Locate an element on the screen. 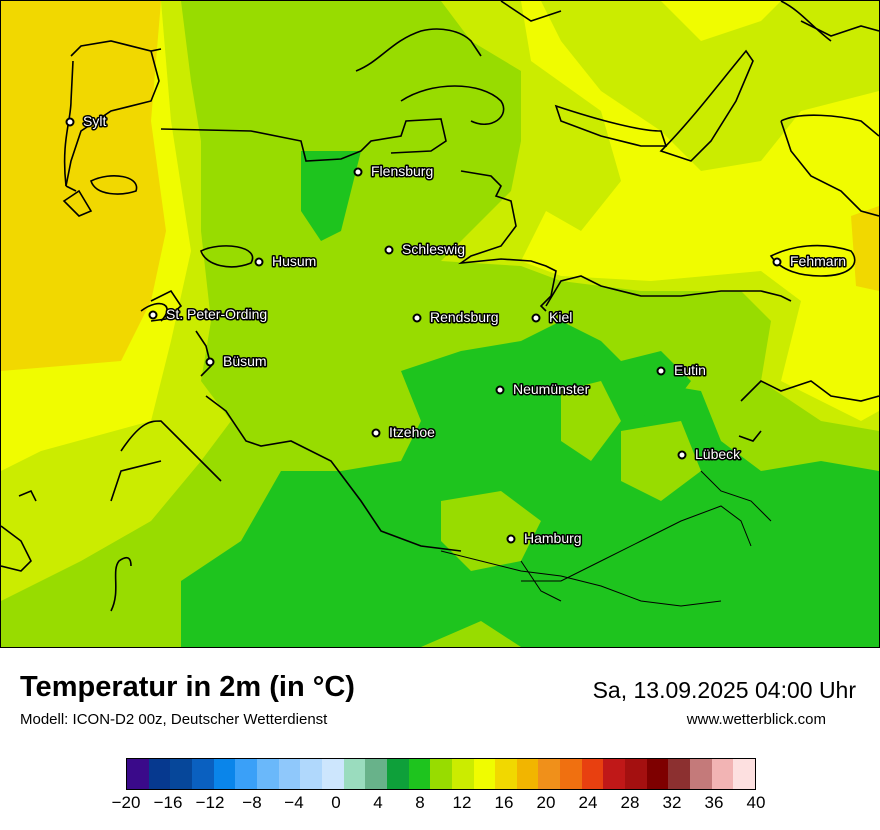  temperature-field-warm-fehmarn is located at coordinates (865, 248).